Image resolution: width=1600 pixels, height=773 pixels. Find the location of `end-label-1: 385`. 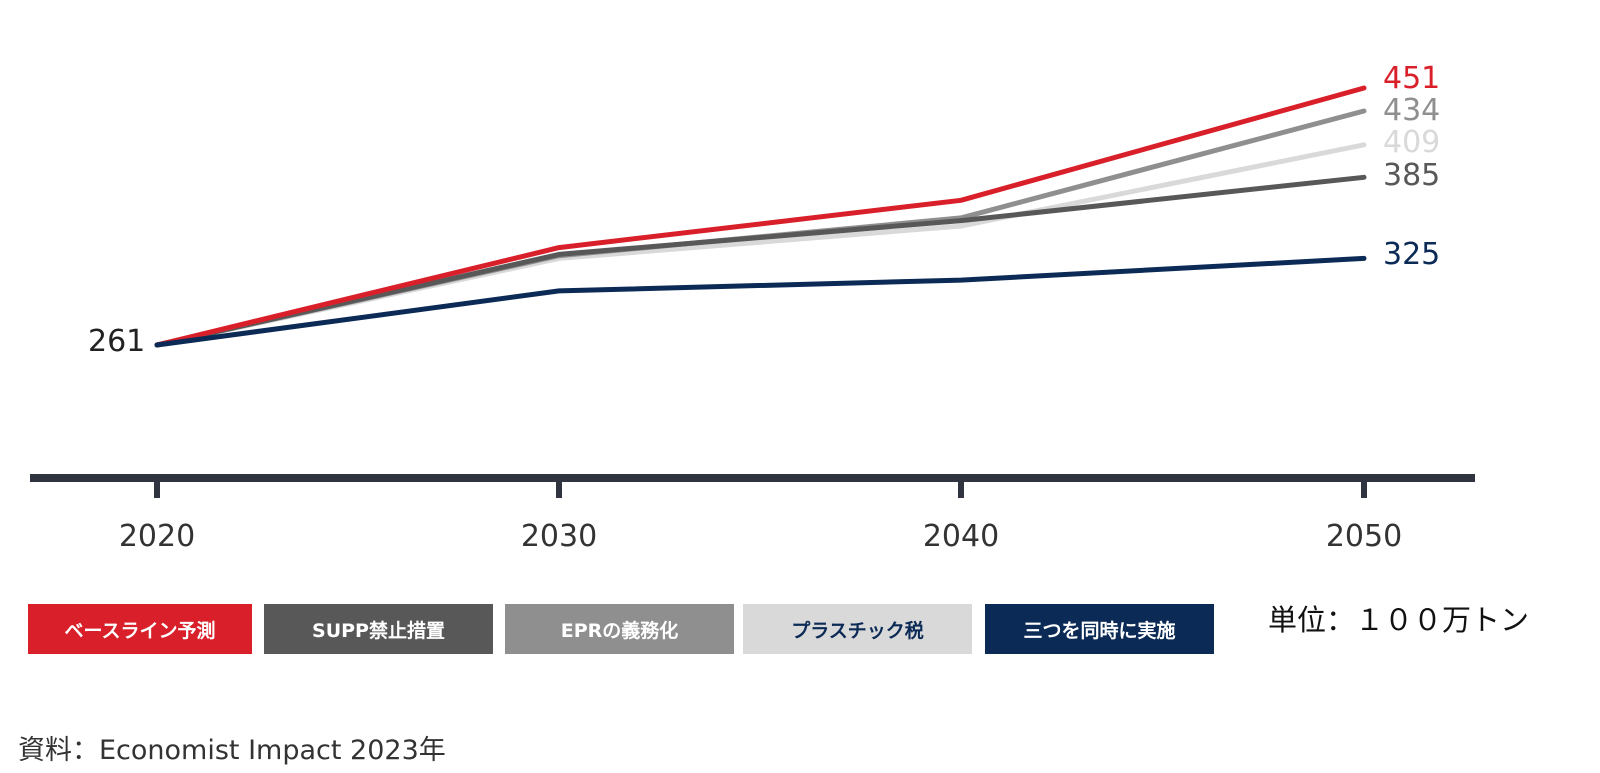

end-label-1: 385 is located at coordinates (1411, 175).